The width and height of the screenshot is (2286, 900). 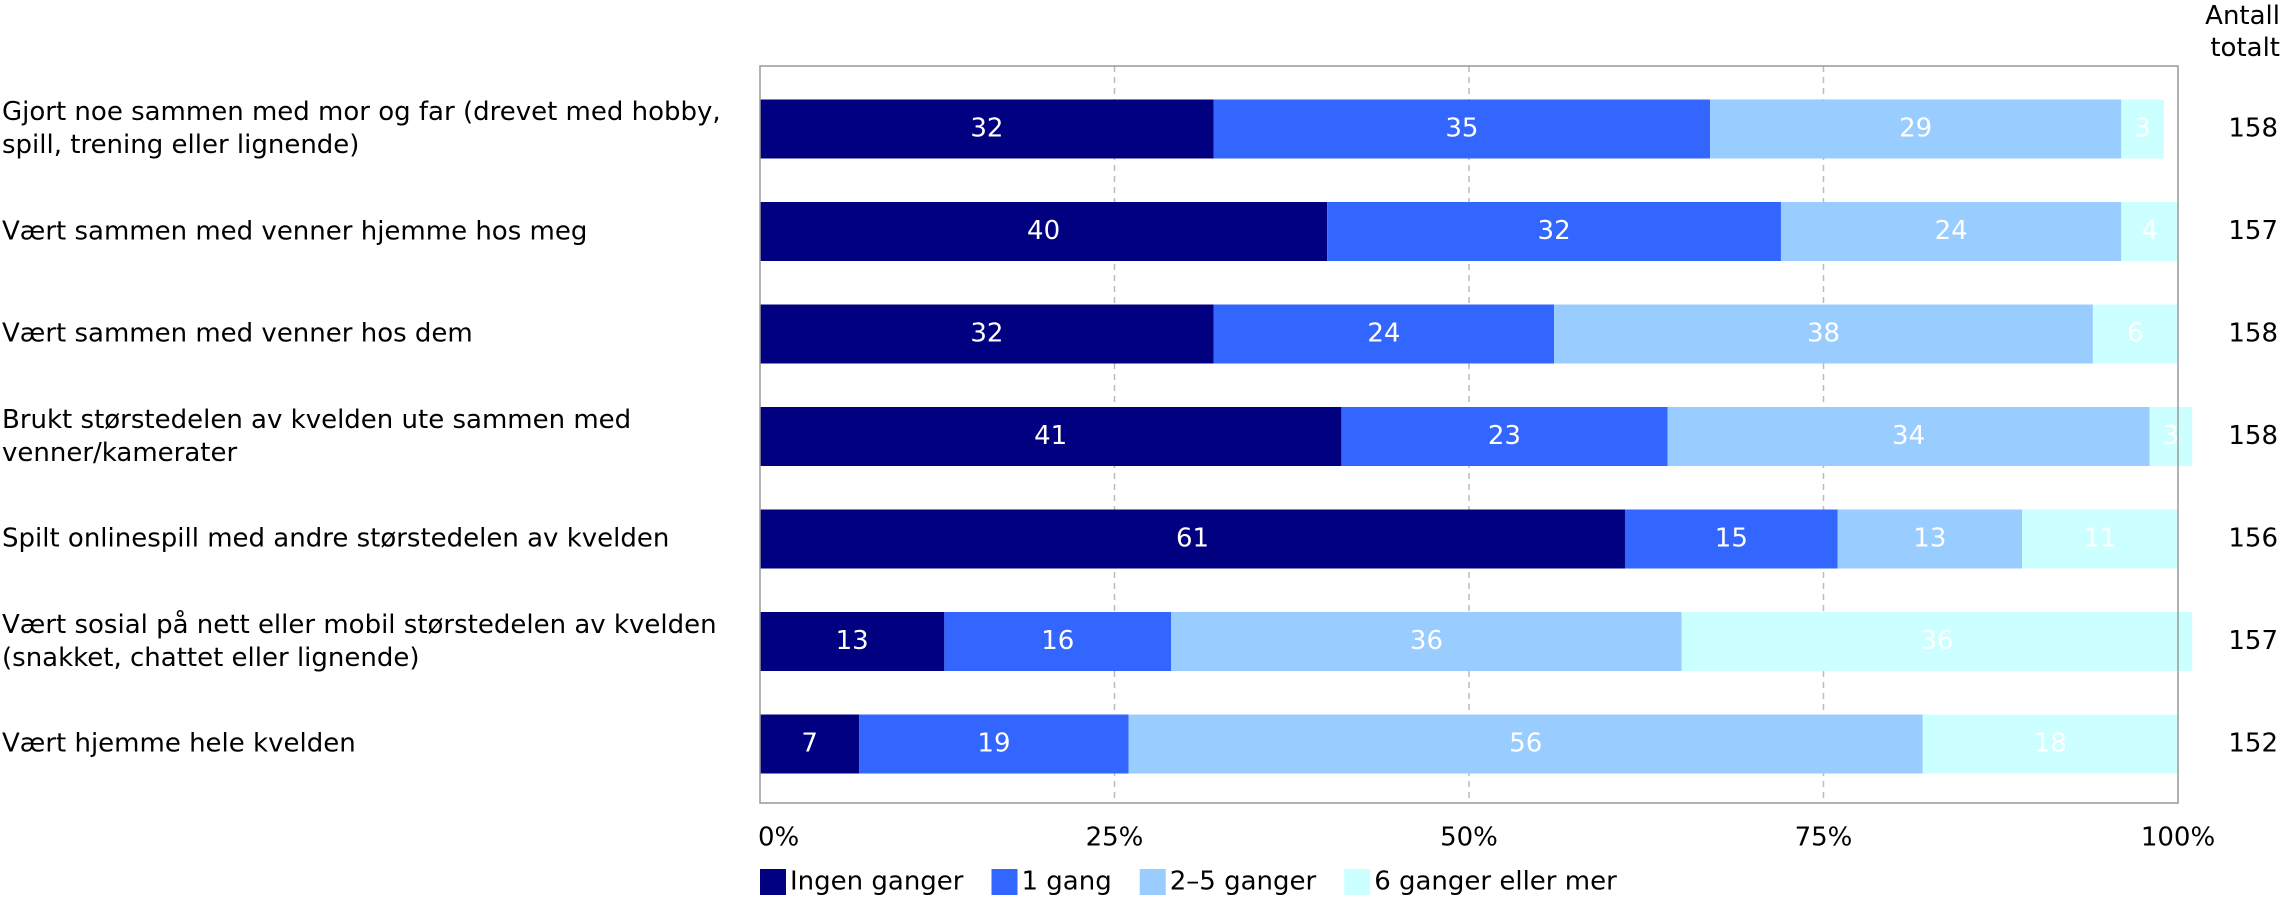 What do you see at coordinates (1495, 882) in the screenshot?
I see `legend-label: 6 ganger eller mer` at bounding box center [1495, 882].